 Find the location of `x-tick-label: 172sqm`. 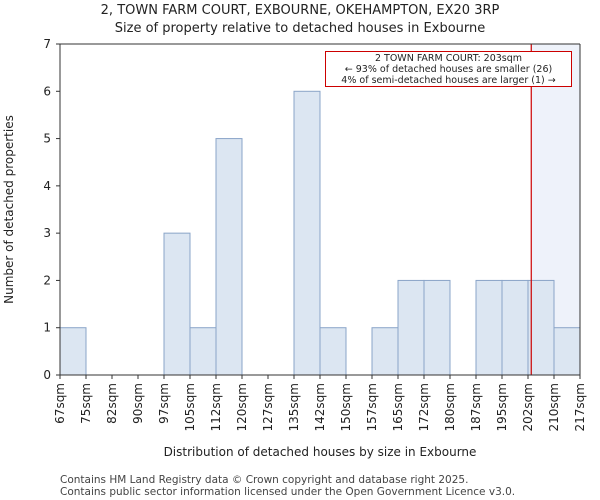

x-tick-label: 172sqm is located at coordinates (424, 407).